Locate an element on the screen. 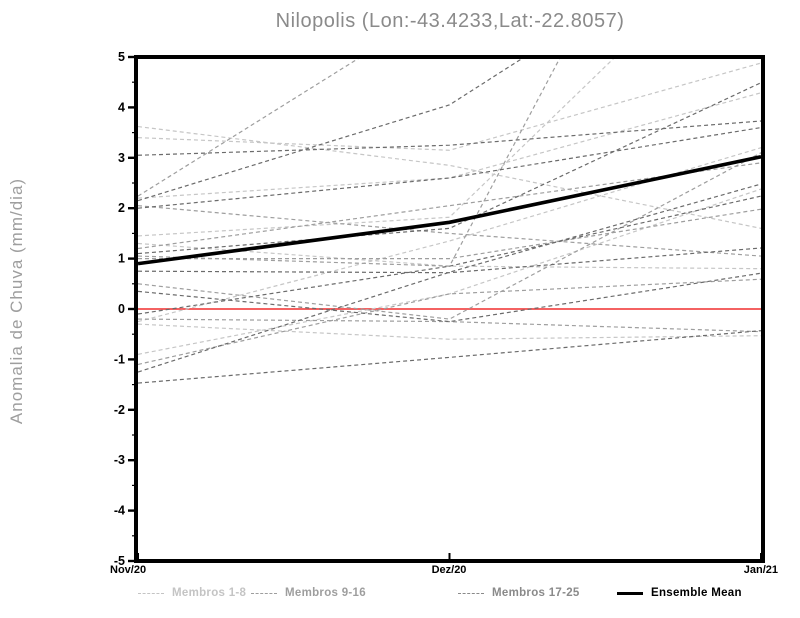 This screenshot has height=618, width=800. legend-label: Membros 9-16 is located at coordinates (325, 593).